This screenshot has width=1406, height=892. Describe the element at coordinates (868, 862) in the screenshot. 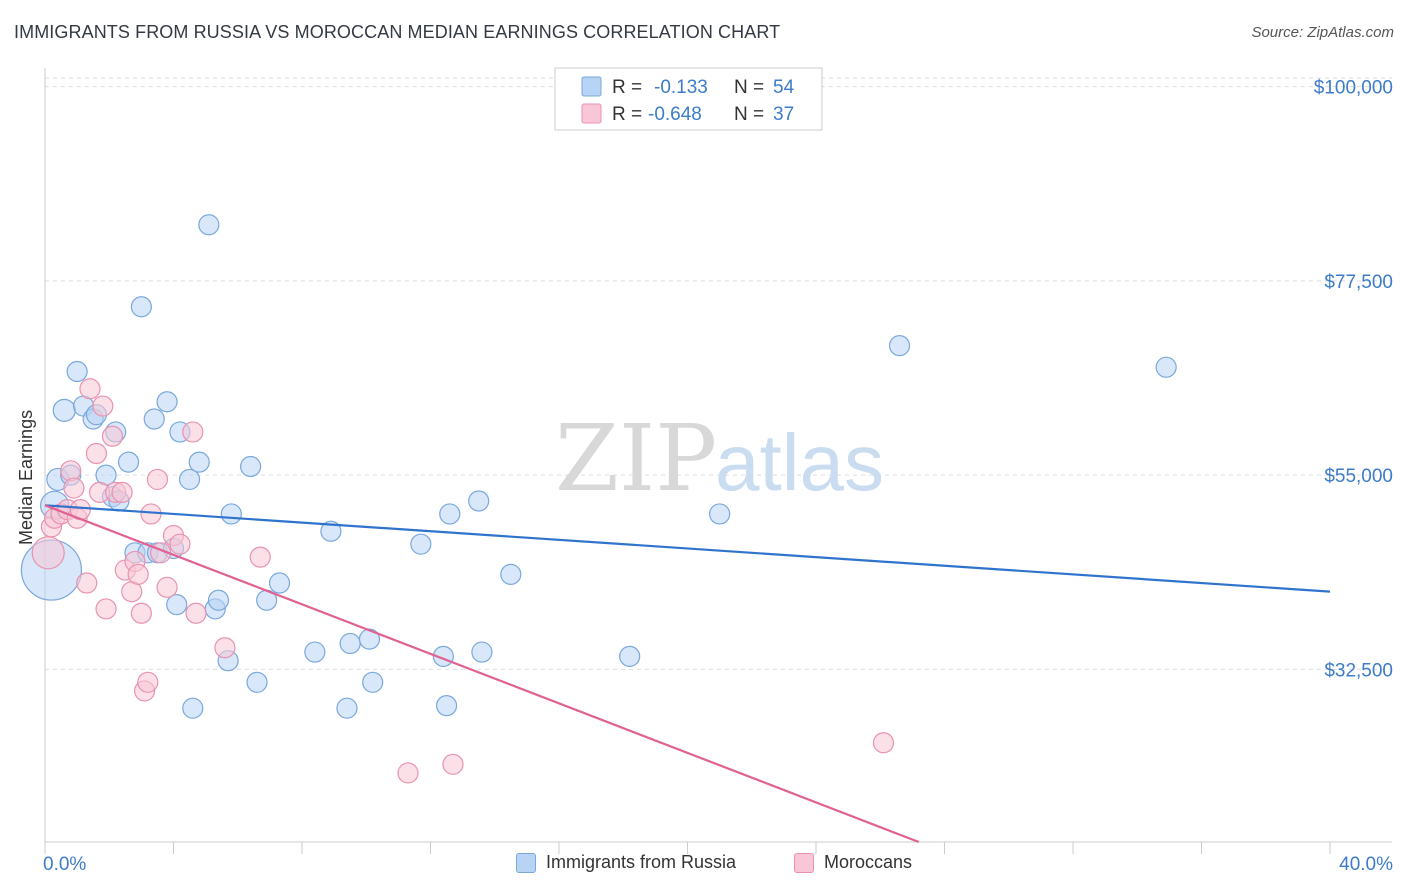

I see `legend-label-moroccans: Moroccans` at that location.